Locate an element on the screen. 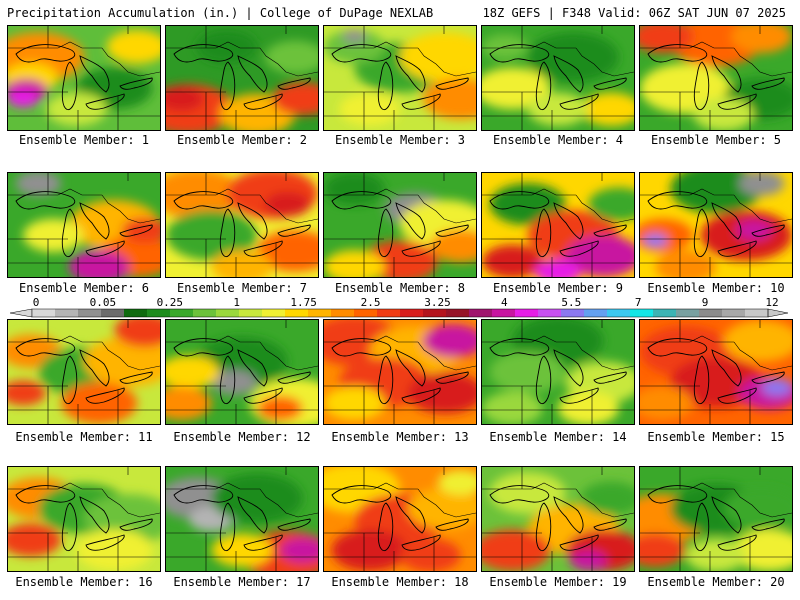  ensemble-member-label: Ensemble Member: 12 is located at coordinates (242, 437).